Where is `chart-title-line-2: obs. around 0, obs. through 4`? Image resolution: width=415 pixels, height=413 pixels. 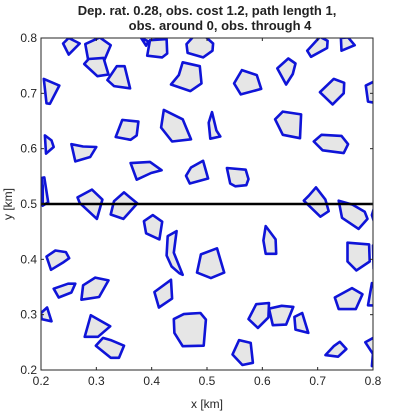 chart-title-line-2: obs. around 0, obs. through 4 is located at coordinates (220, 25).